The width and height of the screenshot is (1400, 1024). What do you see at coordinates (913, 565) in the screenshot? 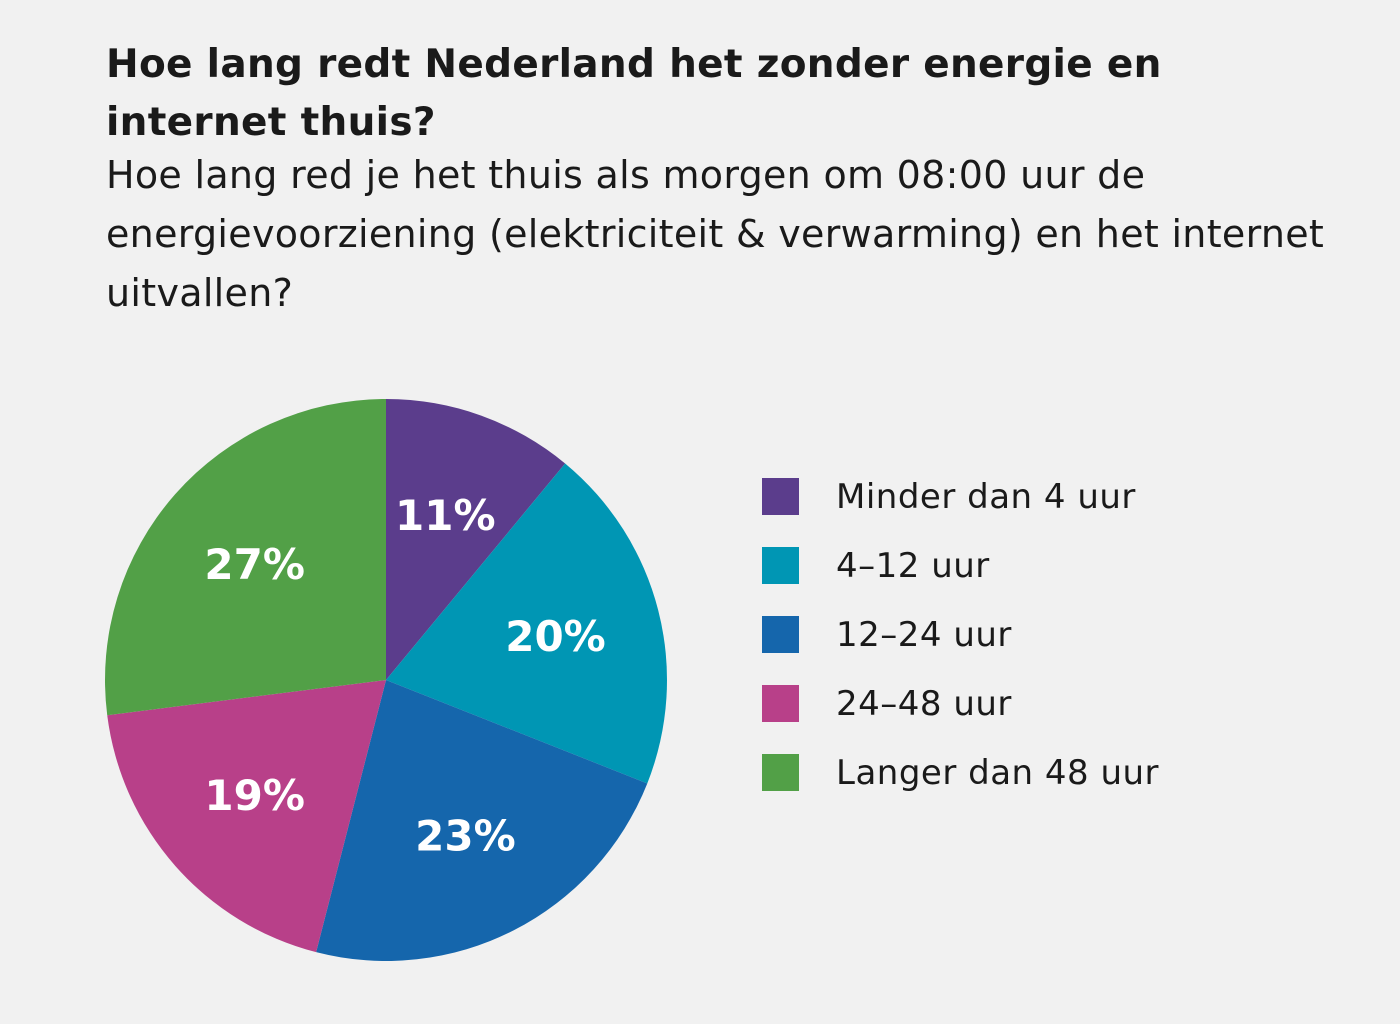
I see `legend-label: 4–12 uur` at bounding box center [913, 565].